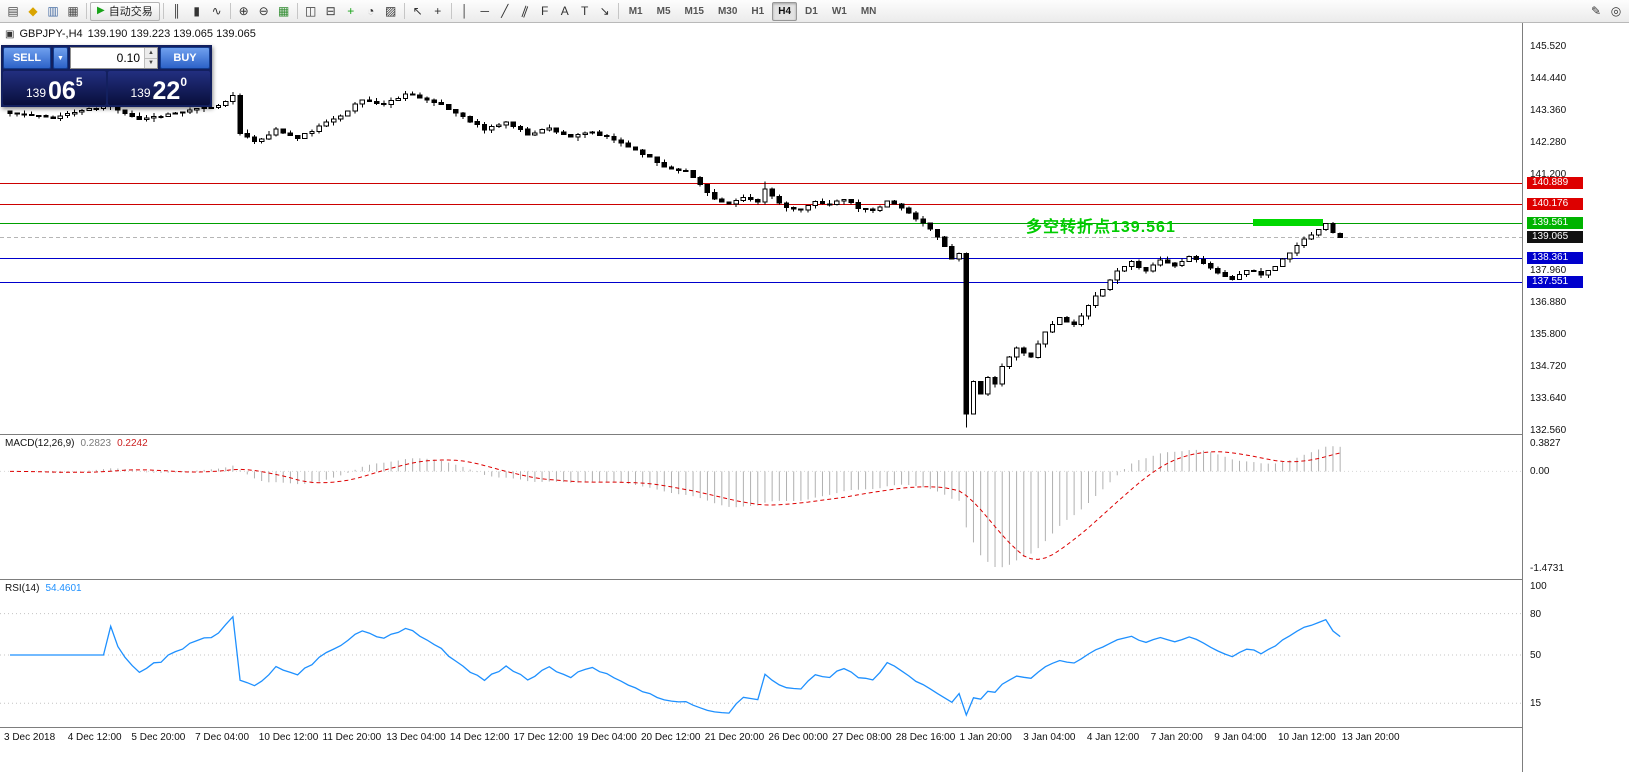  Describe the element at coordinates (166, 90) in the screenshot. I see `ask-big-digits: 22` at that location.